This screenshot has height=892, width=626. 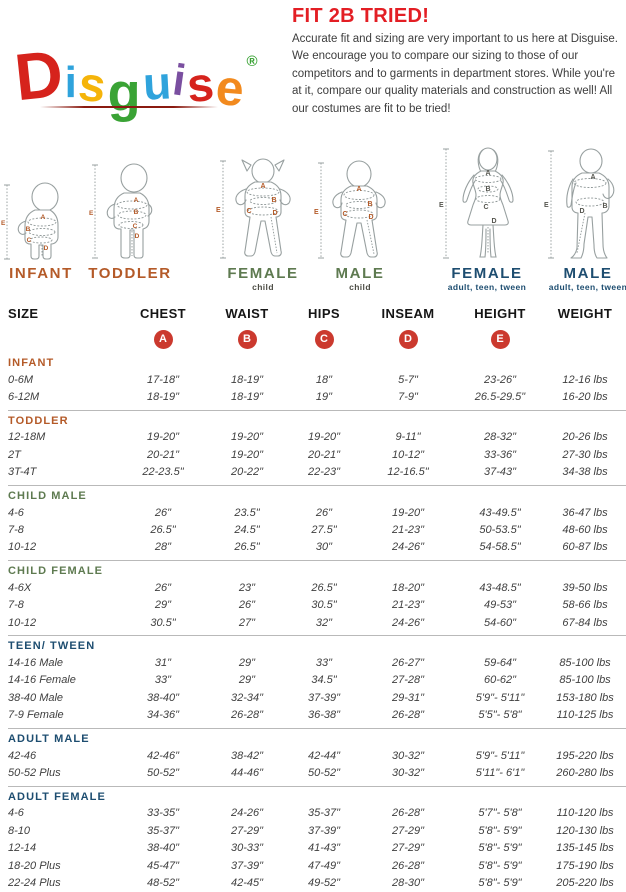 What do you see at coordinates (42, 680) in the screenshot?
I see `row-size-label: 14-16 Female` at bounding box center [42, 680].